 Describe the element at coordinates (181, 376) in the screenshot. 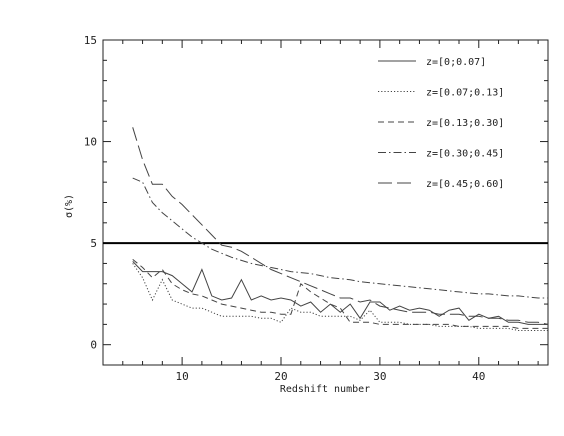

I see `x-tick-label: 10` at that location.